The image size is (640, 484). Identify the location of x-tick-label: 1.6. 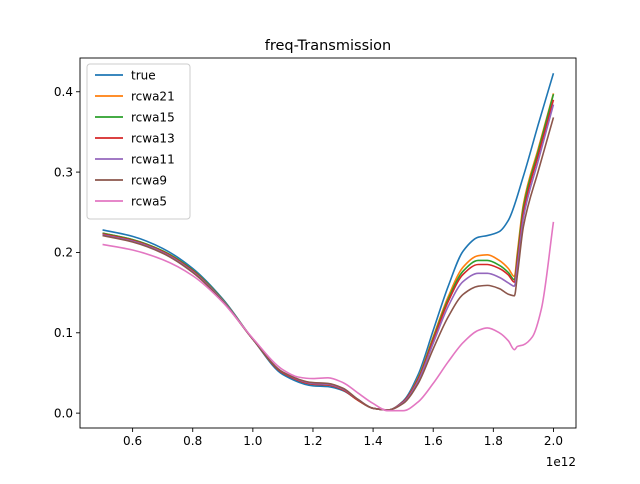
(433, 441).